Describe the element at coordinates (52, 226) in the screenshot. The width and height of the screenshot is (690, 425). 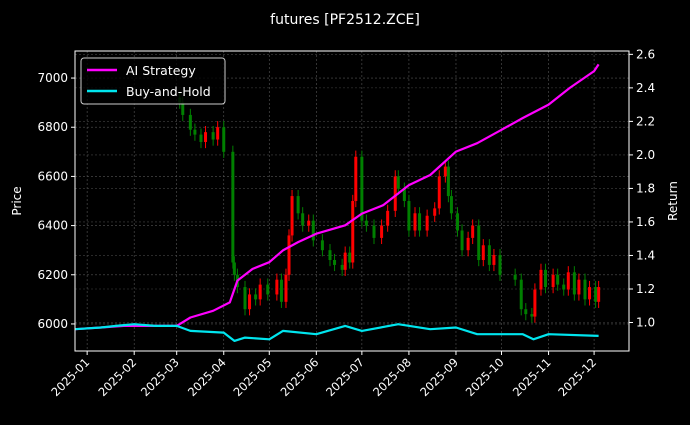
I see `left-y-tick-label: 6400` at that location.